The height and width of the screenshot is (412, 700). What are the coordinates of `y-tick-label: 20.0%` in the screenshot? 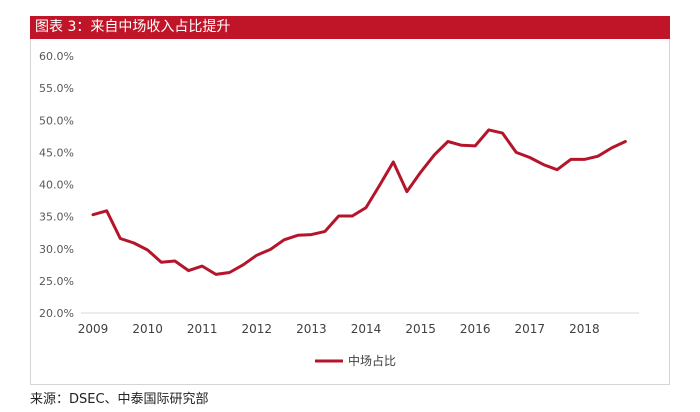 It's located at (56, 313).